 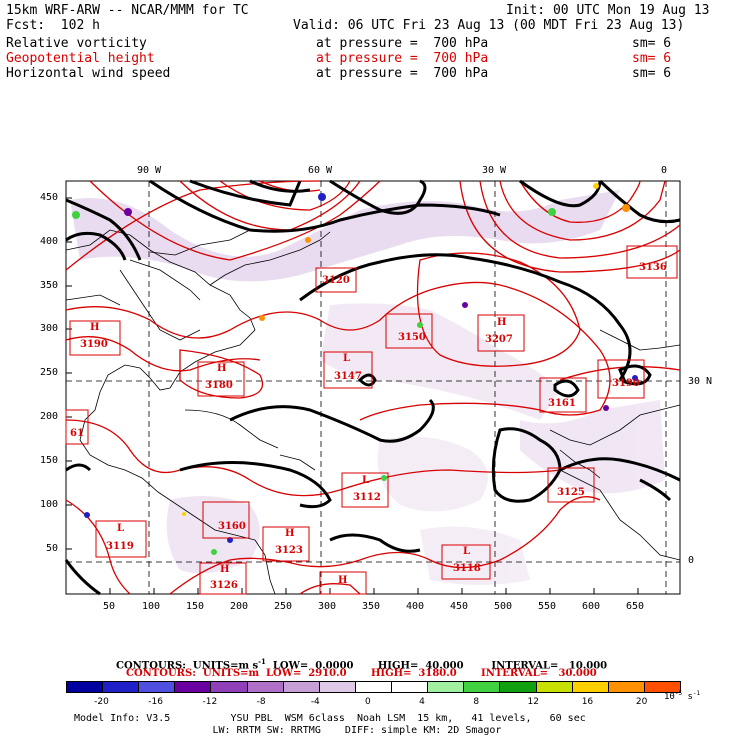 What do you see at coordinates (88, 73) in the screenshot?
I see `field-3-name: Horizontal wind speed` at bounding box center [88, 73].